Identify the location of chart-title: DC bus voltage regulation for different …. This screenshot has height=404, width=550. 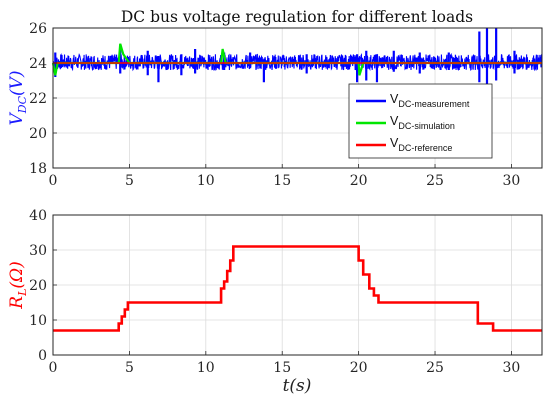
(297, 17).